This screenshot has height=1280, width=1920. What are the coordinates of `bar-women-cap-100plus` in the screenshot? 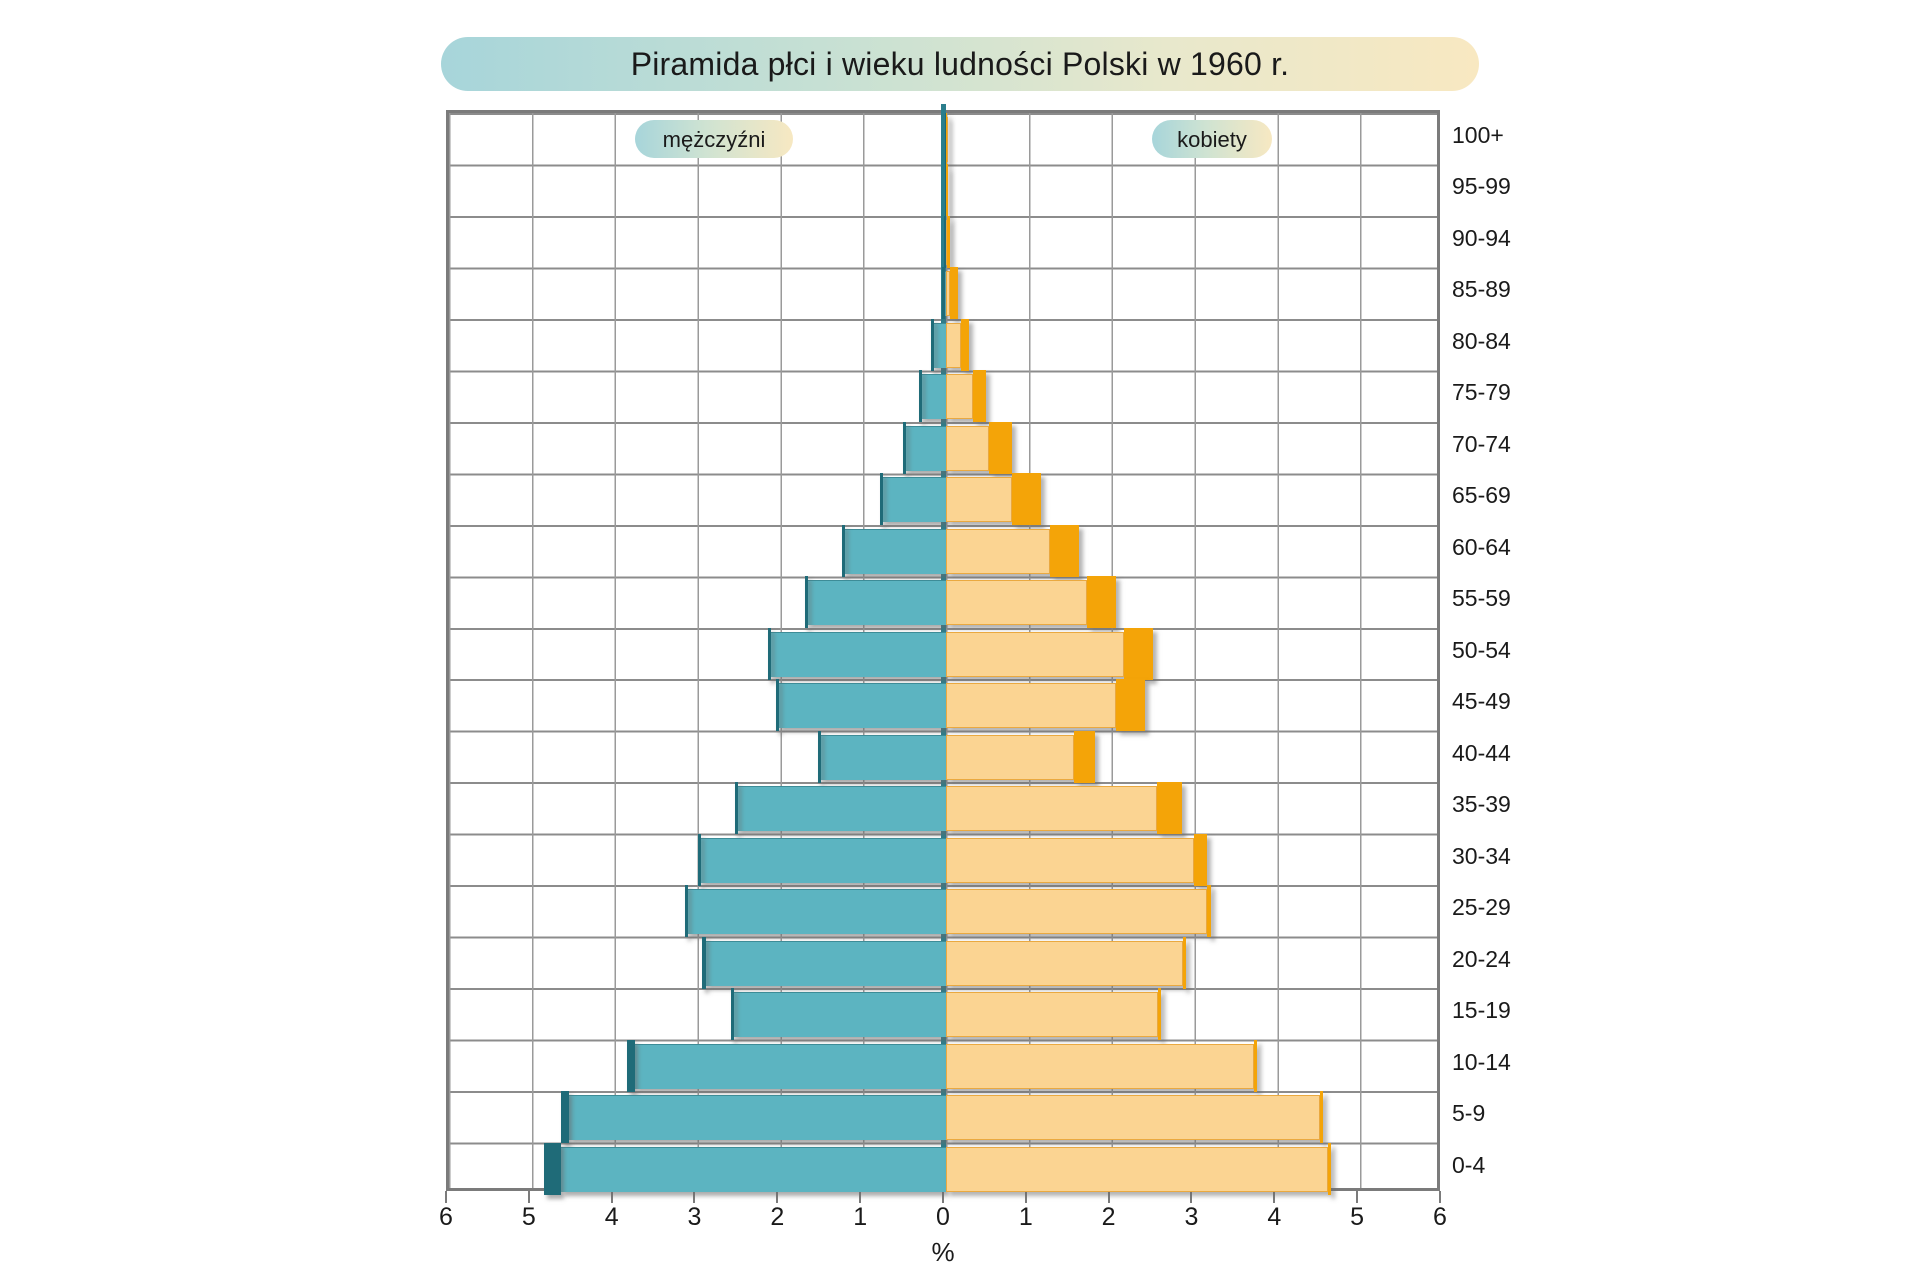 It's located at (946, 139).